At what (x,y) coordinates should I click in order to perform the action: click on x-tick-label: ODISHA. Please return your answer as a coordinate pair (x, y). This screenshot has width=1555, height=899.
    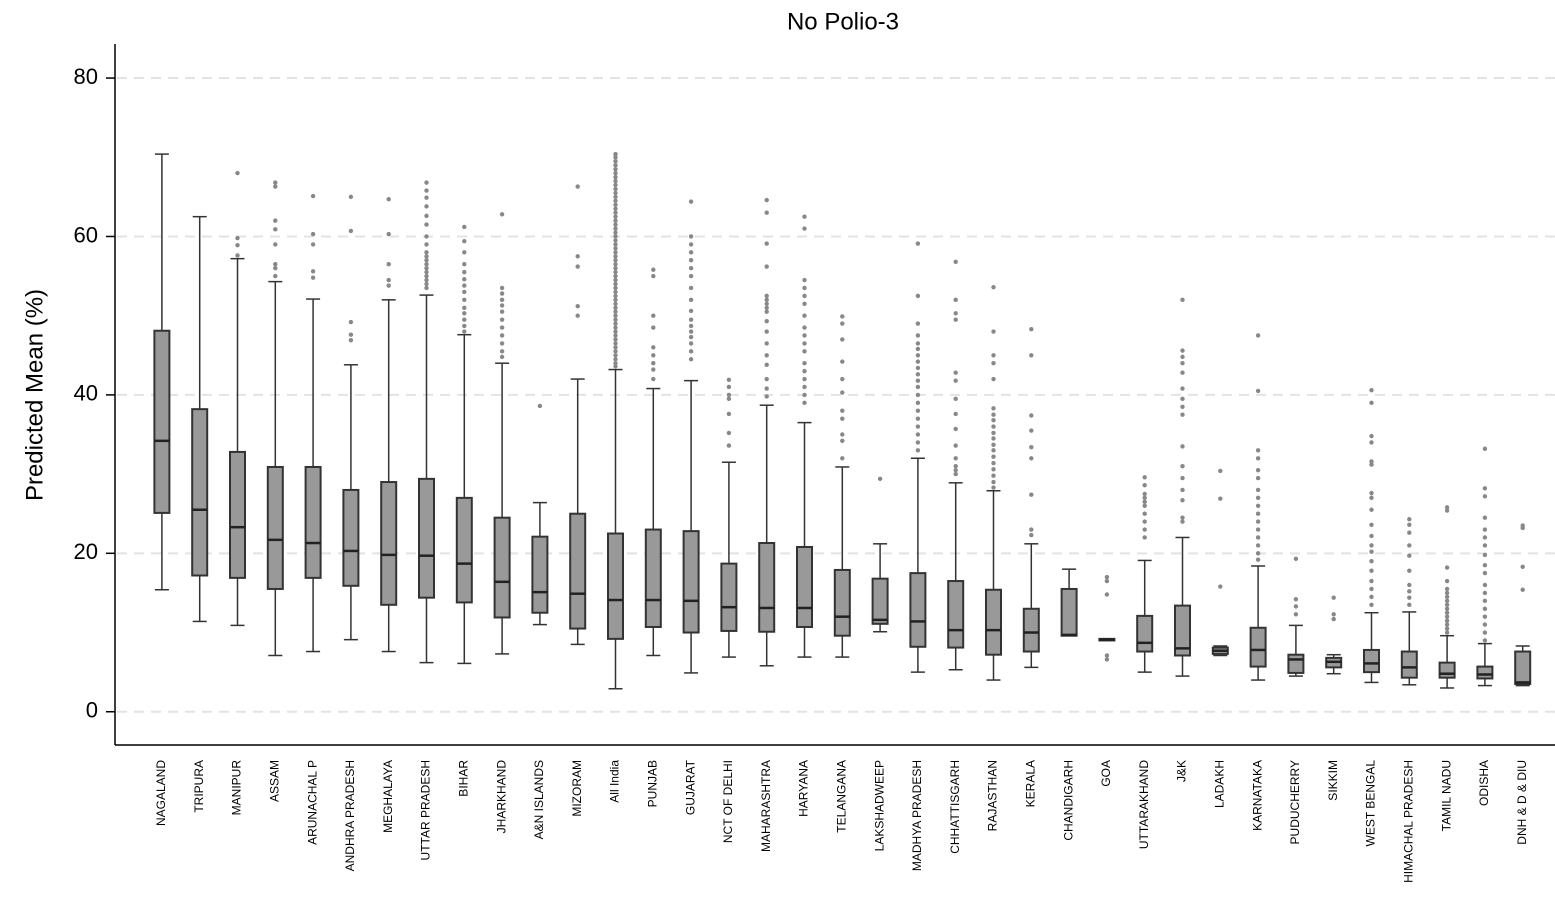
    Looking at the image, I should click on (1484, 783).